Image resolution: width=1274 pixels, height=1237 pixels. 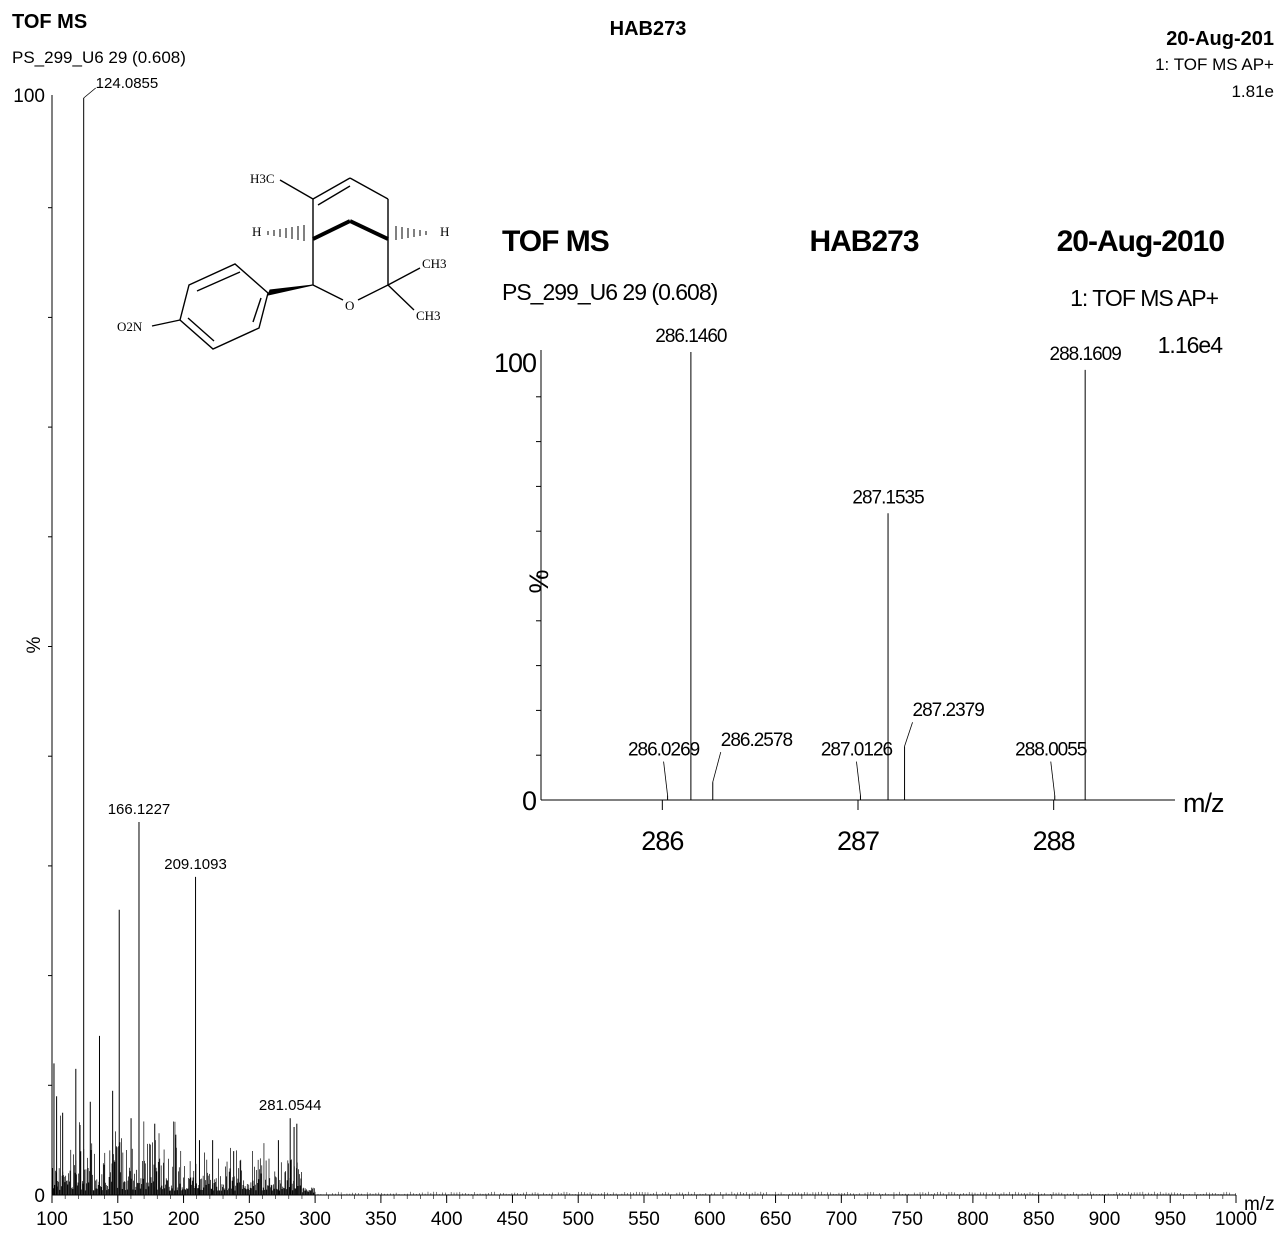 I want to click on inset-date: 20-Aug-2010, so click(x=1141, y=241).